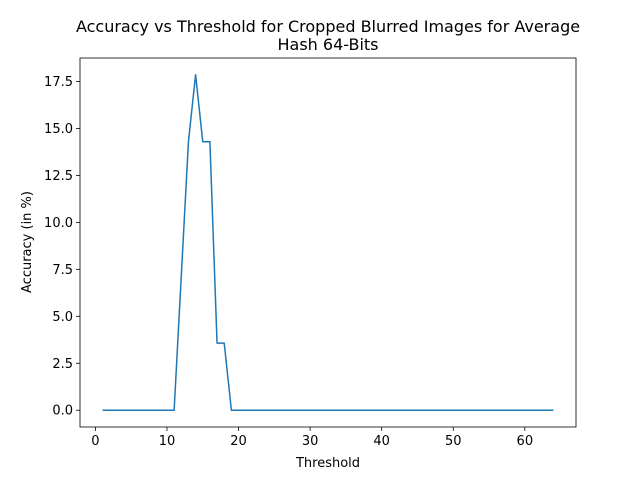 This screenshot has height=480, width=640. What do you see at coordinates (95, 441) in the screenshot?
I see `x-tick-label: 0` at bounding box center [95, 441].